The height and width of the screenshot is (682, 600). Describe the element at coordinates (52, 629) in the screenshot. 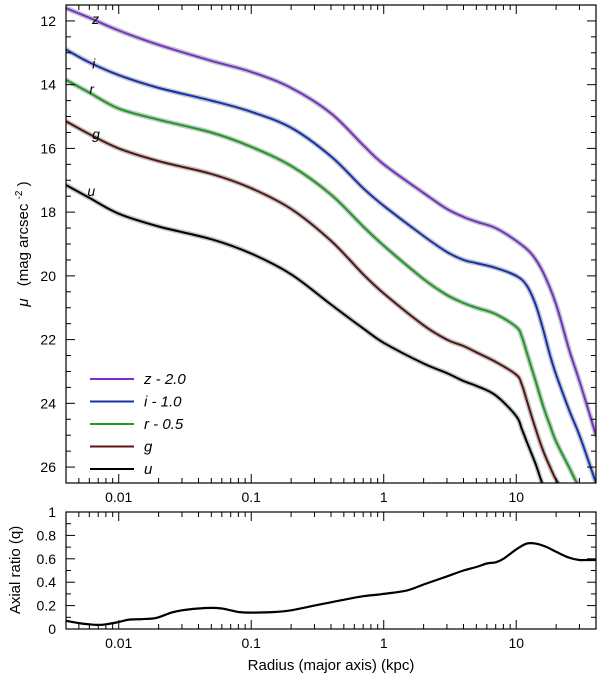

I see `y-tick-label-bottom: 0` at that location.